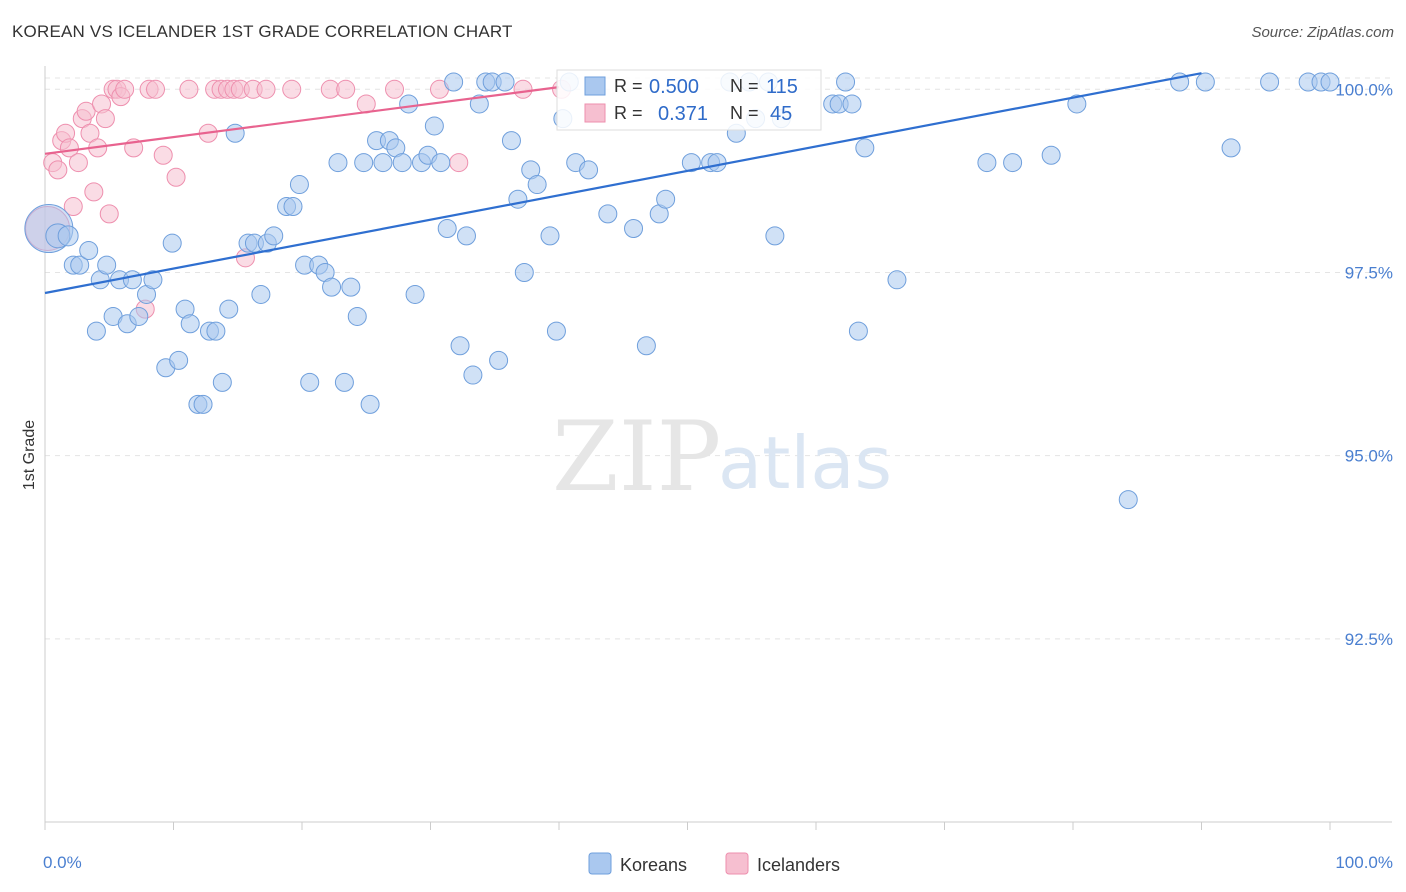  I want to click on korean-n-label: N =, so click(744, 86).